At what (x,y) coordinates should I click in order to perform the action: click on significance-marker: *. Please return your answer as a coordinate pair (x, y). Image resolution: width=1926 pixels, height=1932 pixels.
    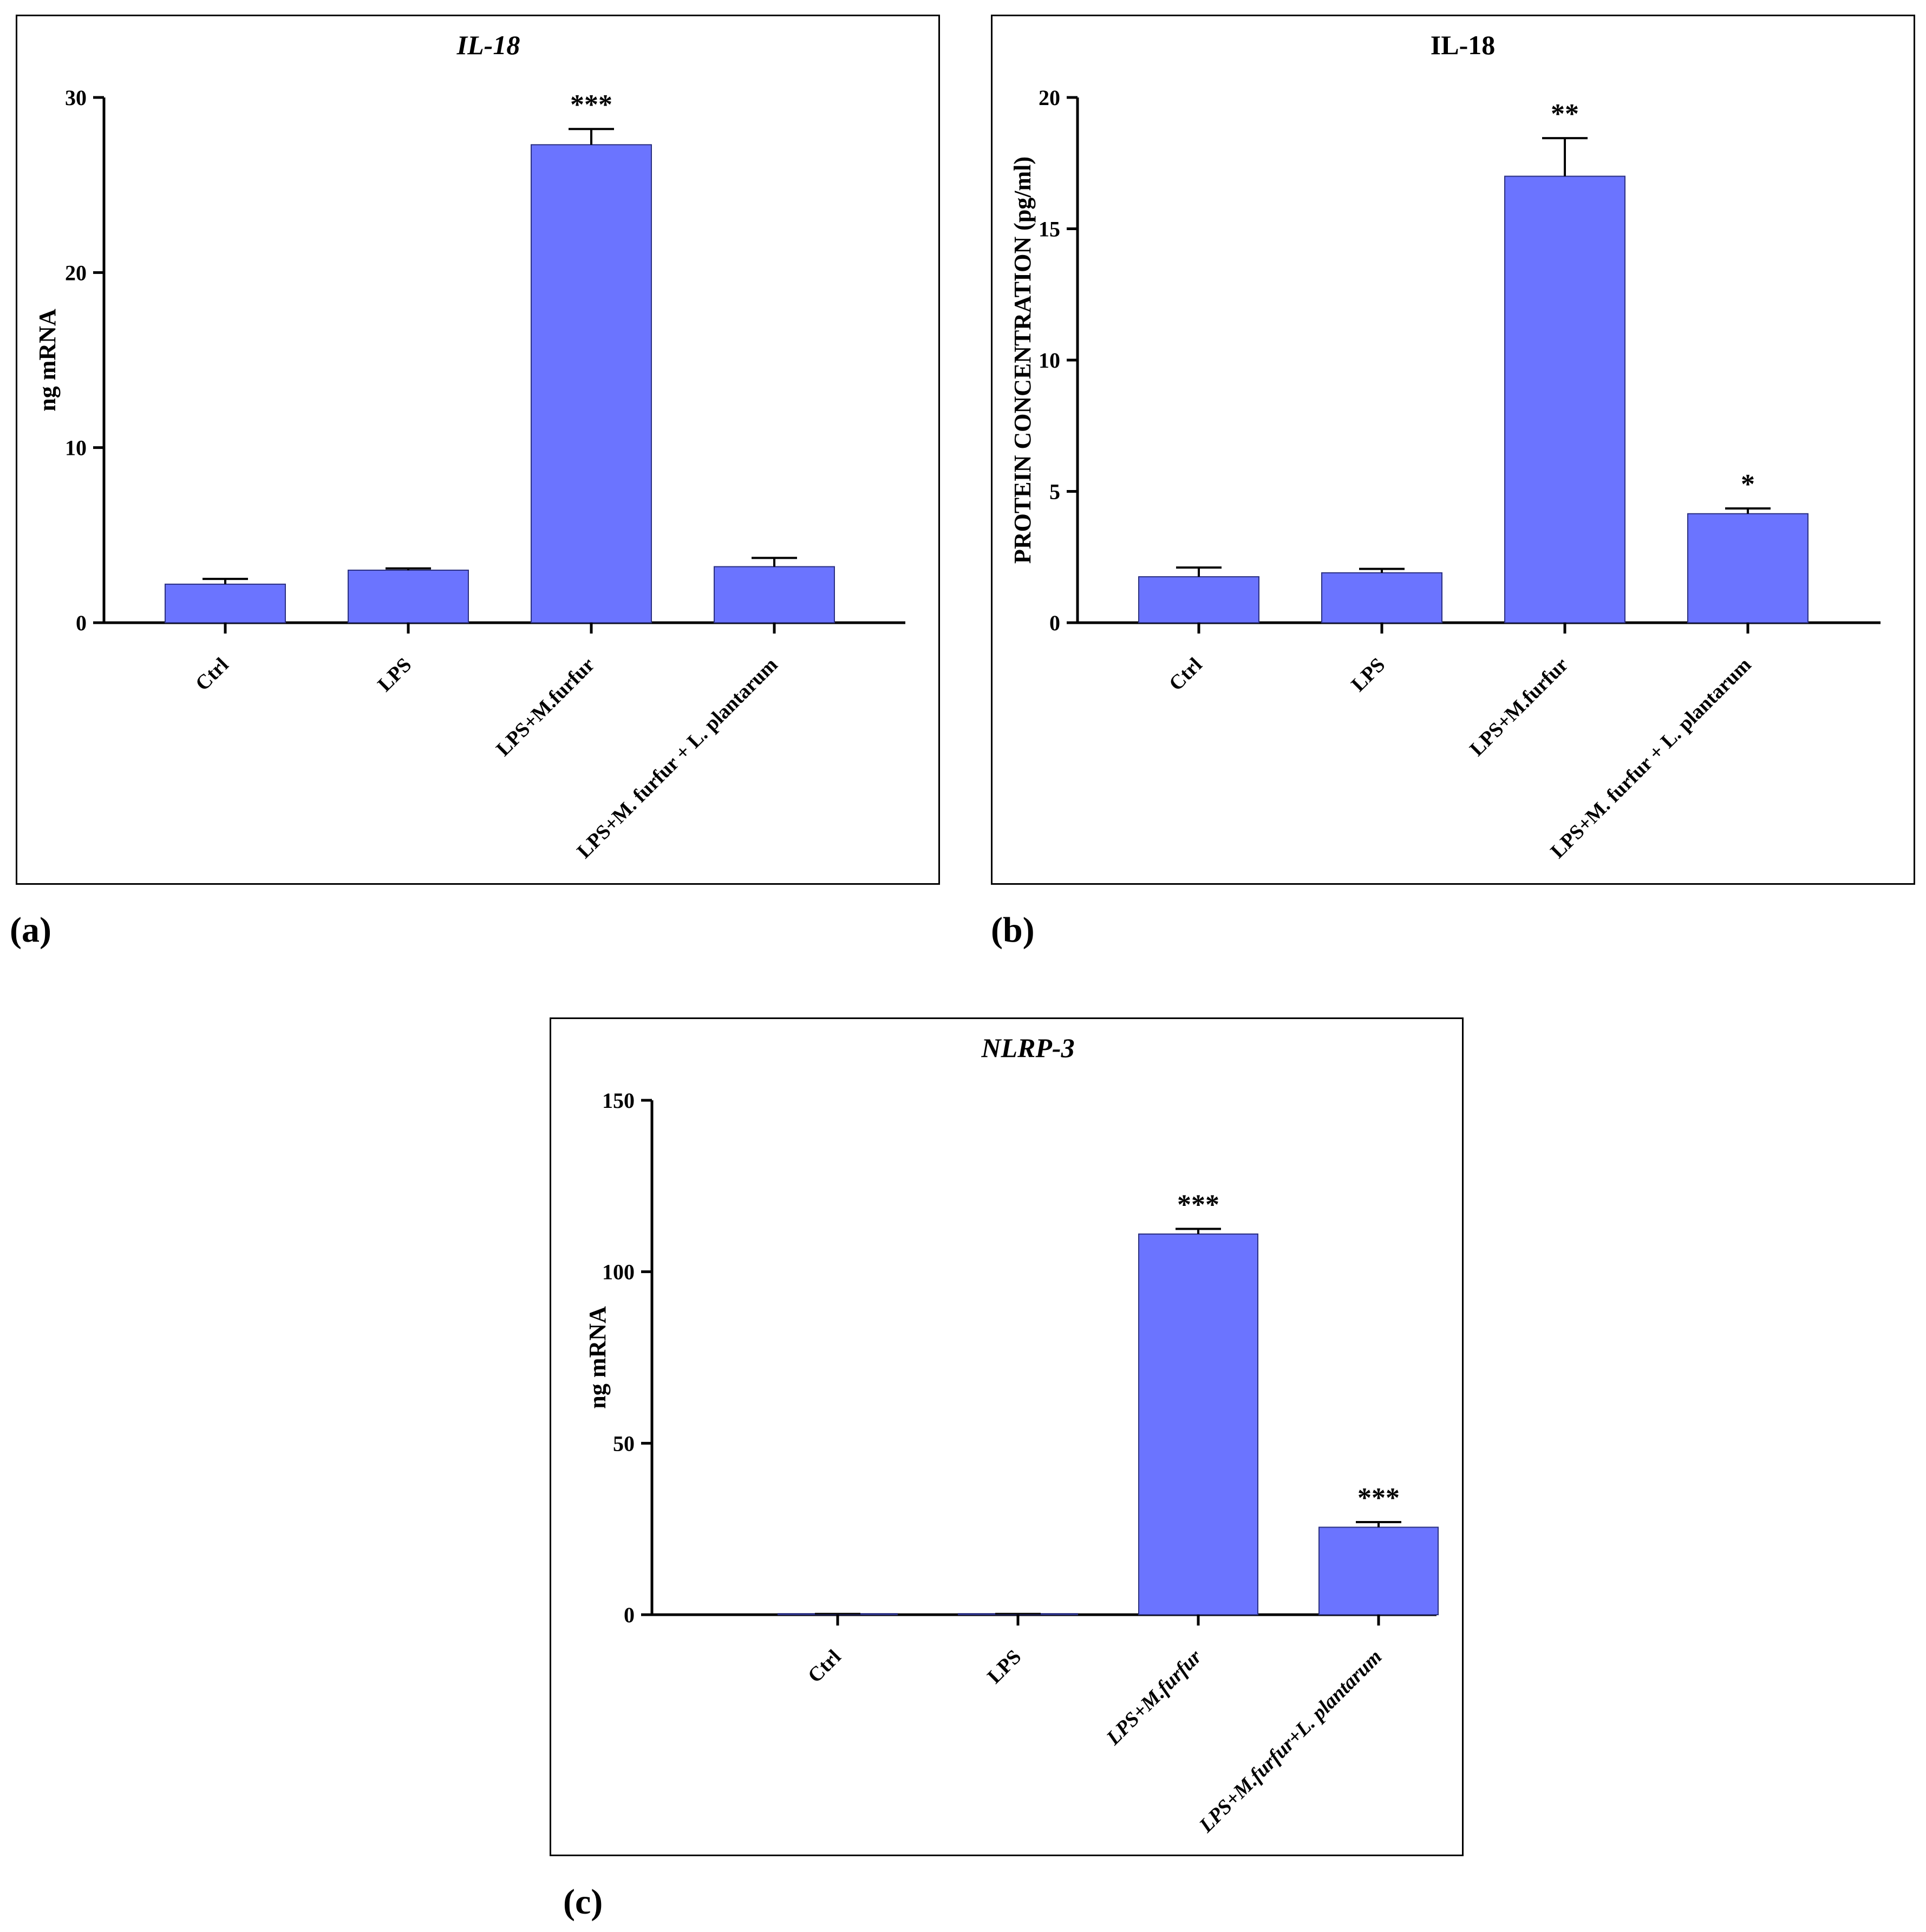
    Looking at the image, I should click on (1748, 484).